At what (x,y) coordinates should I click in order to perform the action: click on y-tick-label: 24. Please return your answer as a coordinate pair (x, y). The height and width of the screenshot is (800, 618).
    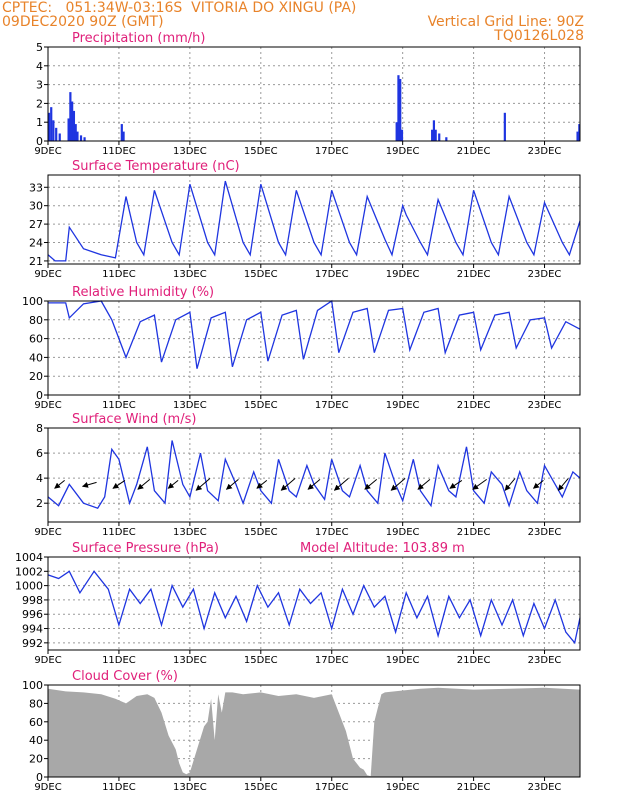
    Looking at the image, I should click on (36, 243).